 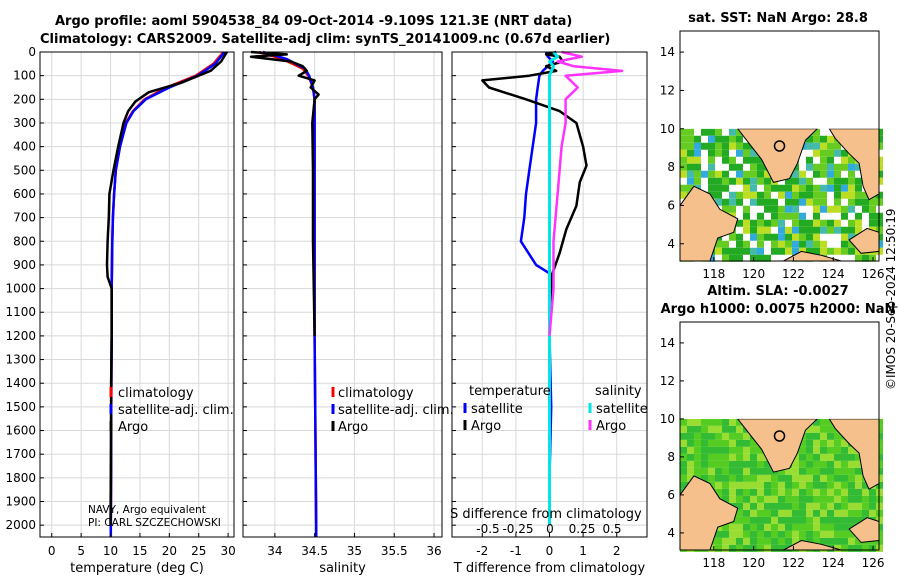 What do you see at coordinates (671, 457) in the screenshot?
I see `sla-map-lat-label: 8` at bounding box center [671, 457].